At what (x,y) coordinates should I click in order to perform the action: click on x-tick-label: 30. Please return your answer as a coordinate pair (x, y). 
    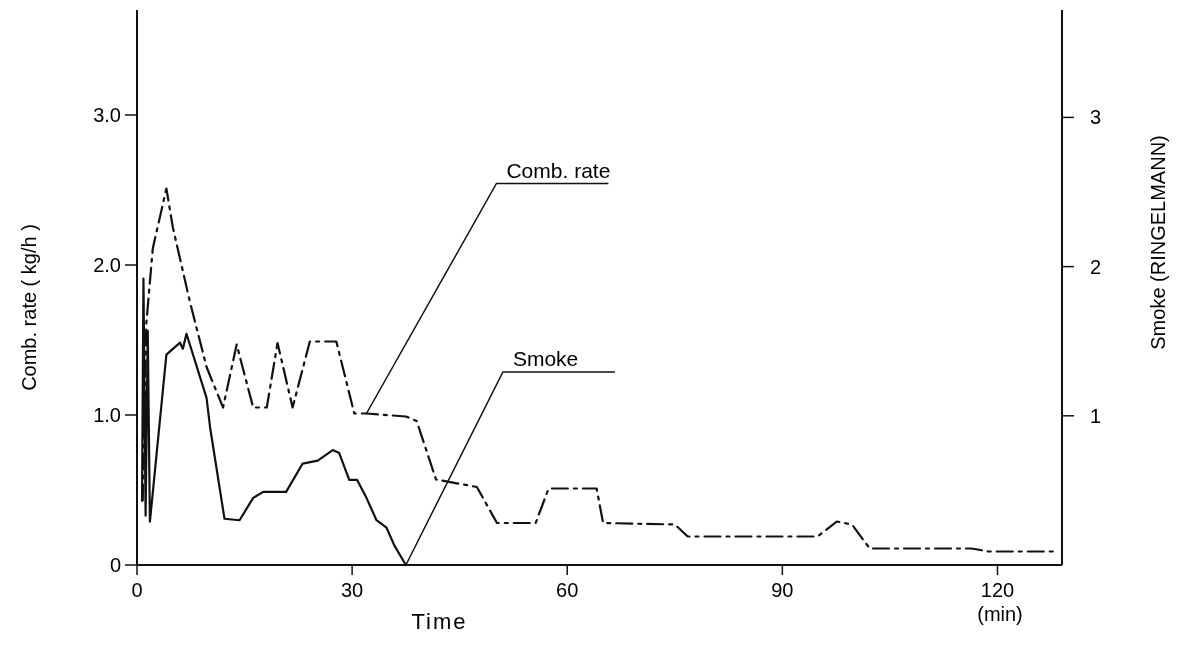
    Looking at the image, I should click on (352, 590).